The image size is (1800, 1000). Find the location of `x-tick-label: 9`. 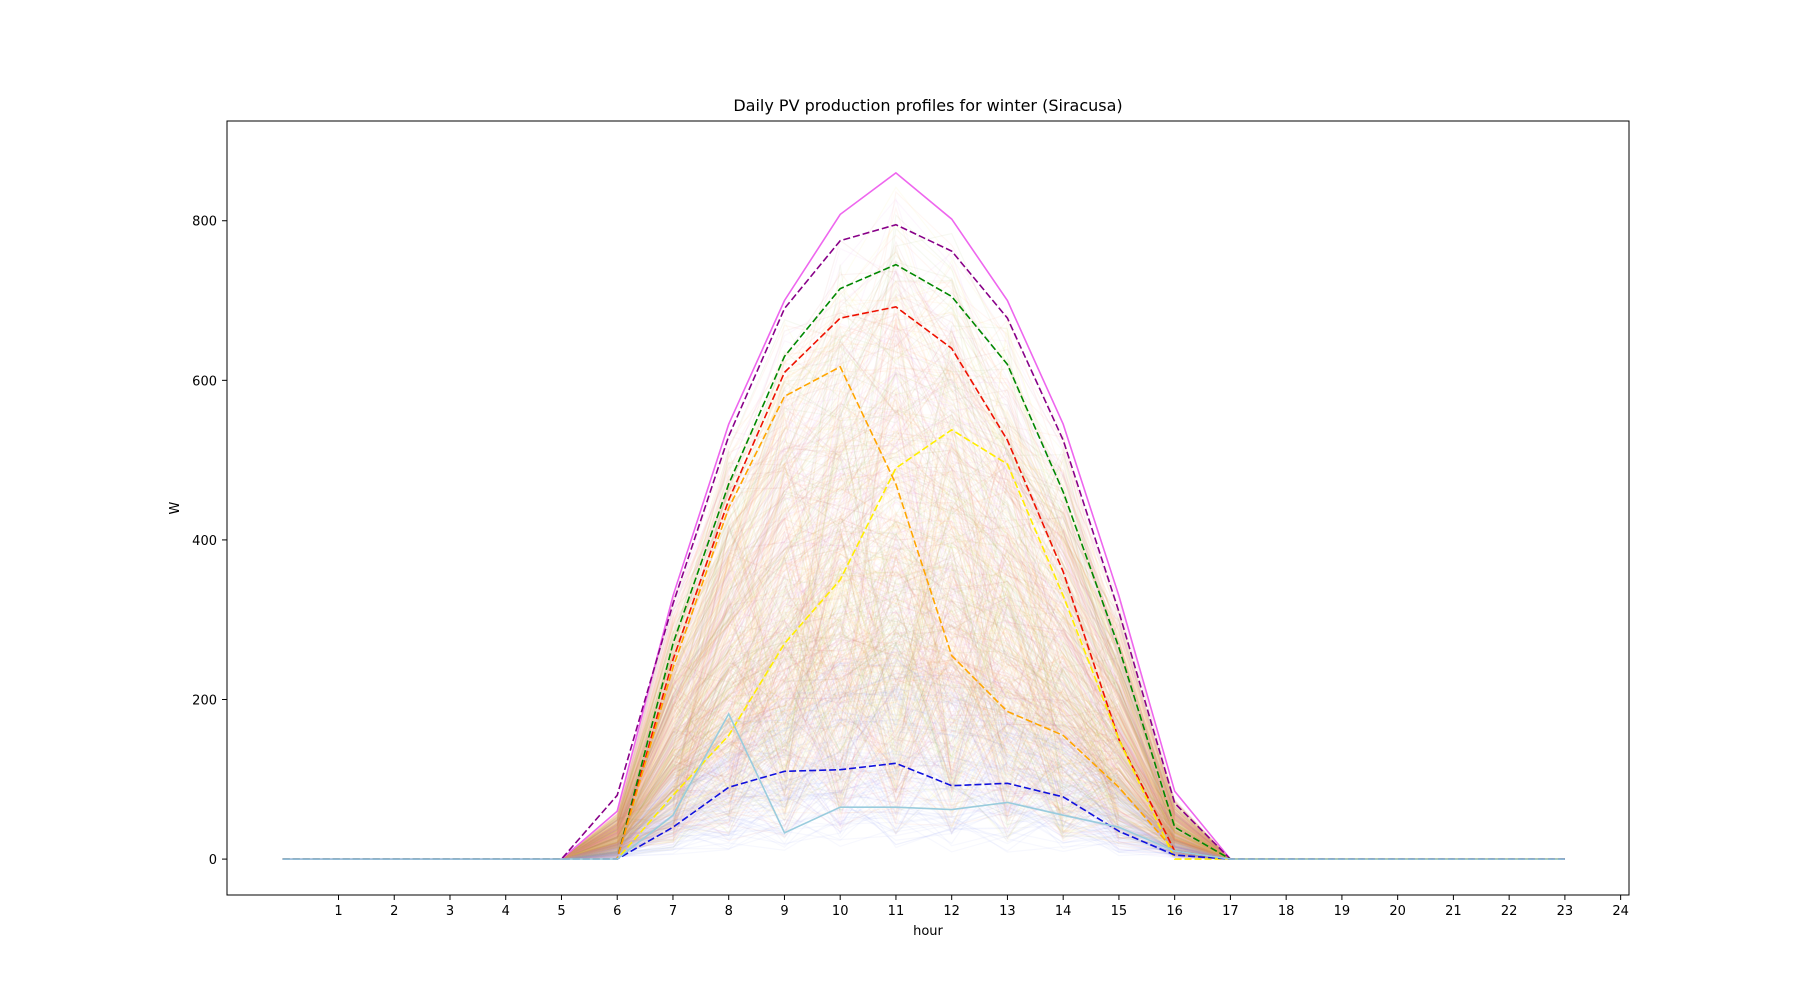

x-tick-label: 9 is located at coordinates (784, 911).